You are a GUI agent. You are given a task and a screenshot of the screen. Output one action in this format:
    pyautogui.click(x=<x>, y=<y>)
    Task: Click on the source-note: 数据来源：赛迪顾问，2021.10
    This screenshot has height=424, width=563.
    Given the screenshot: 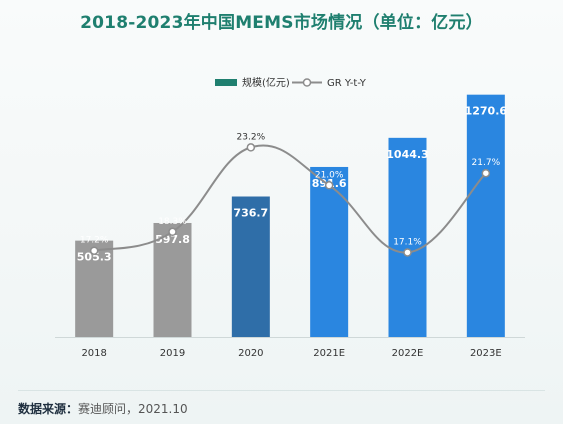 What is the action you would take?
    pyautogui.click(x=103, y=408)
    